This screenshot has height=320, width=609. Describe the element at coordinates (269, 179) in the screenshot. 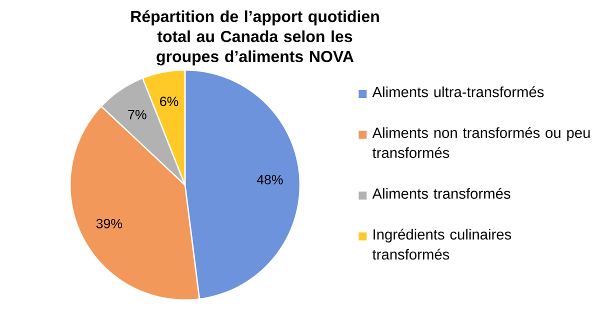

I see `data-label: 48%` at that location.